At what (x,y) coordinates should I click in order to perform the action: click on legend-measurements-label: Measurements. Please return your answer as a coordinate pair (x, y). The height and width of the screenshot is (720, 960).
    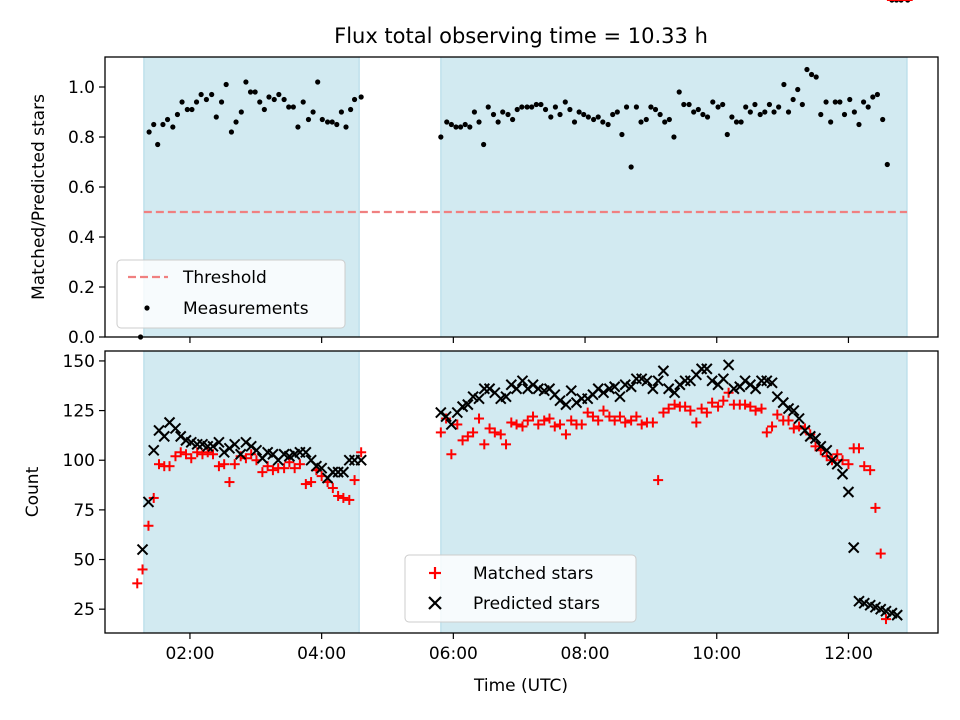
    Looking at the image, I should click on (246, 309).